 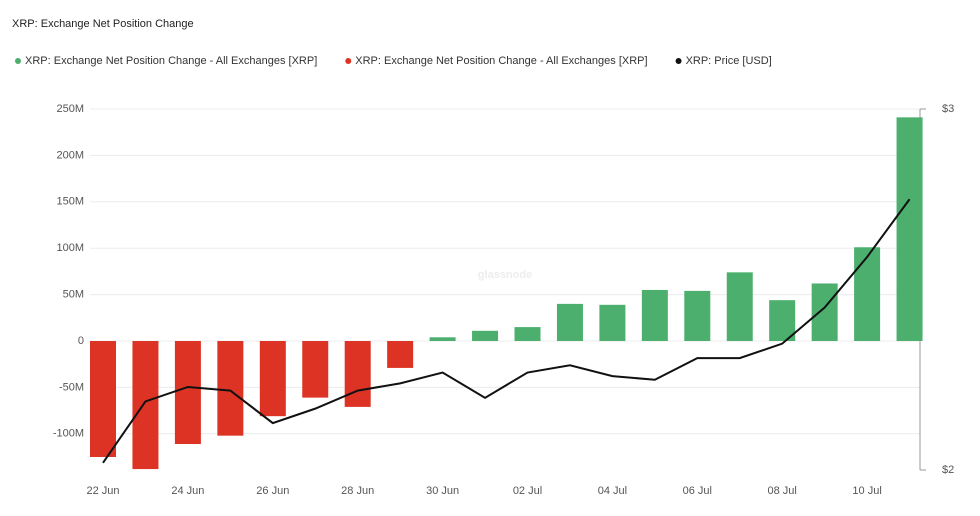 I want to click on y-tick-label: 100M, so click(x=70, y=248).